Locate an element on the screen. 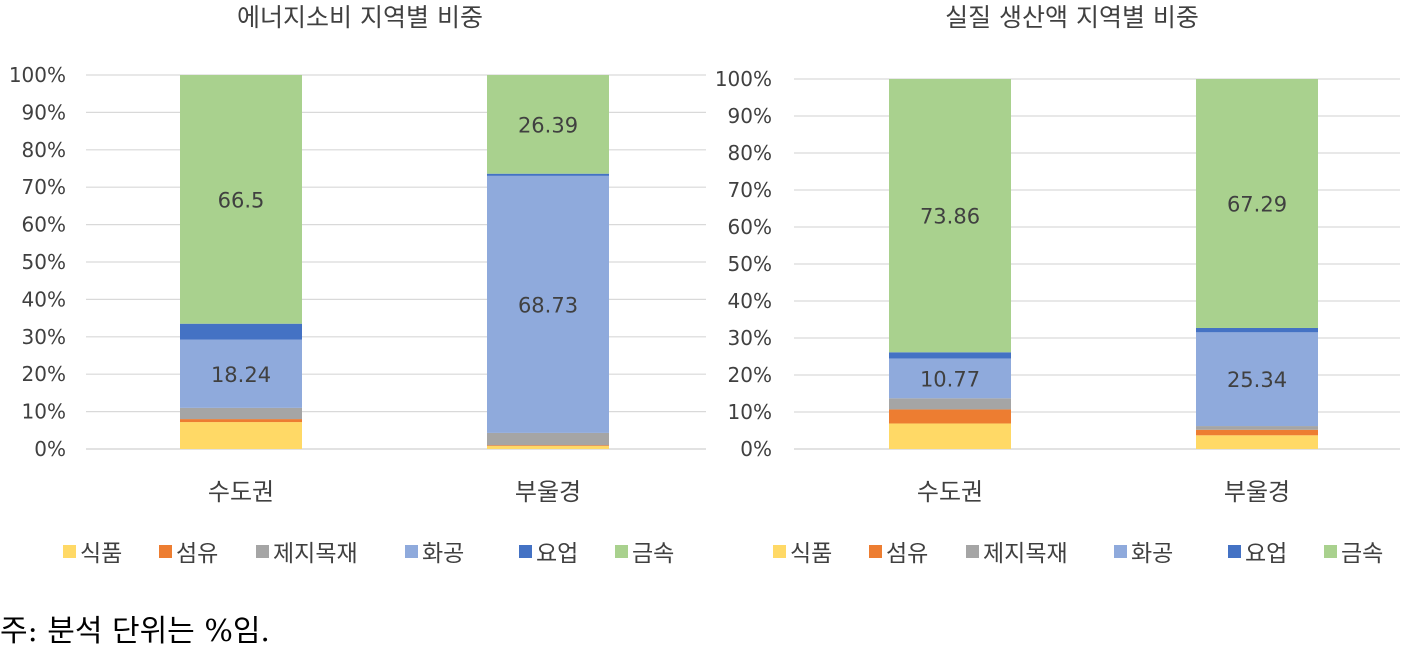  data-label: 26.39 is located at coordinates (548, 125).